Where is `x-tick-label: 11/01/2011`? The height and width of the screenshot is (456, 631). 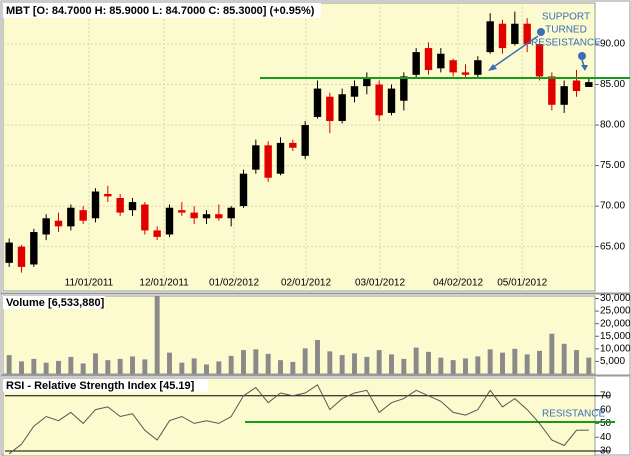 x-tick-label: 11/01/2011 is located at coordinates (89, 283).